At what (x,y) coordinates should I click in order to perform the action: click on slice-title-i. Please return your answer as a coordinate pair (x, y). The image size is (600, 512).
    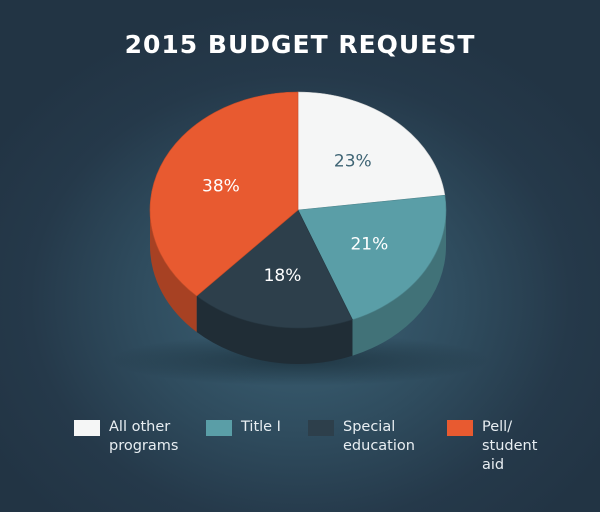
    Looking at the image, I should click on (372, 257).